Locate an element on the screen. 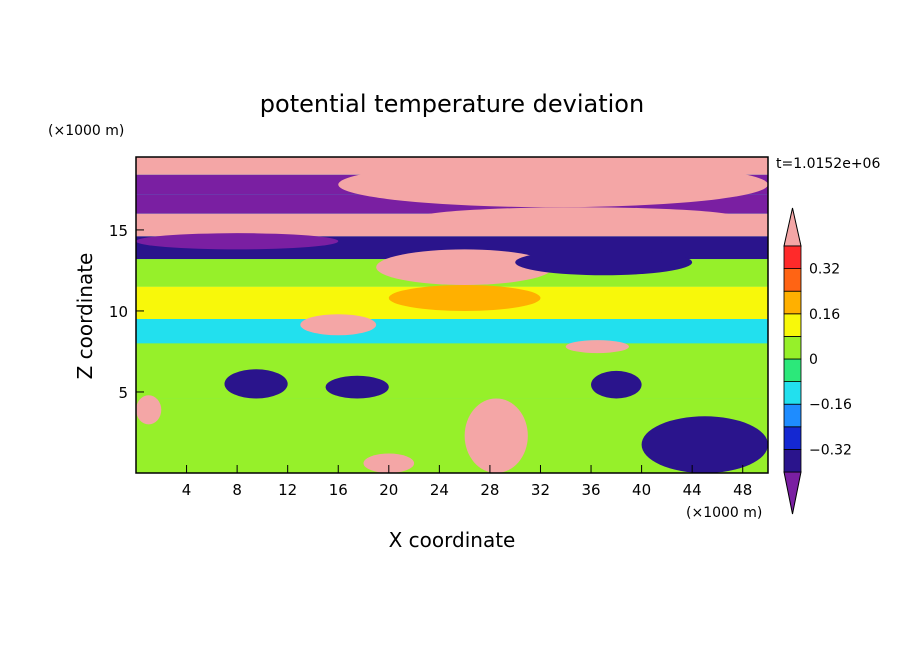  colorbar-tick-label: −0.16 is located at coordinates (830, 405).